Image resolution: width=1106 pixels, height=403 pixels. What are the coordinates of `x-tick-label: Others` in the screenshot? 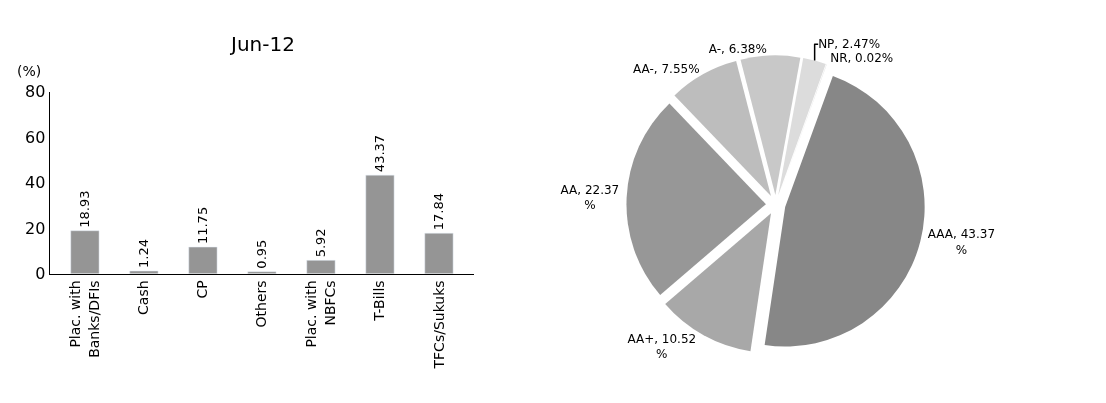 It's located at (261, 304).